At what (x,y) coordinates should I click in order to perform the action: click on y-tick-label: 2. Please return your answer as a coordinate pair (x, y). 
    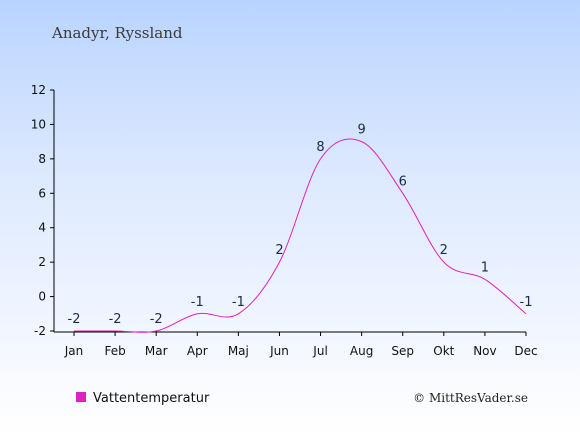
    Looking at the image, I should click on (42, 262).